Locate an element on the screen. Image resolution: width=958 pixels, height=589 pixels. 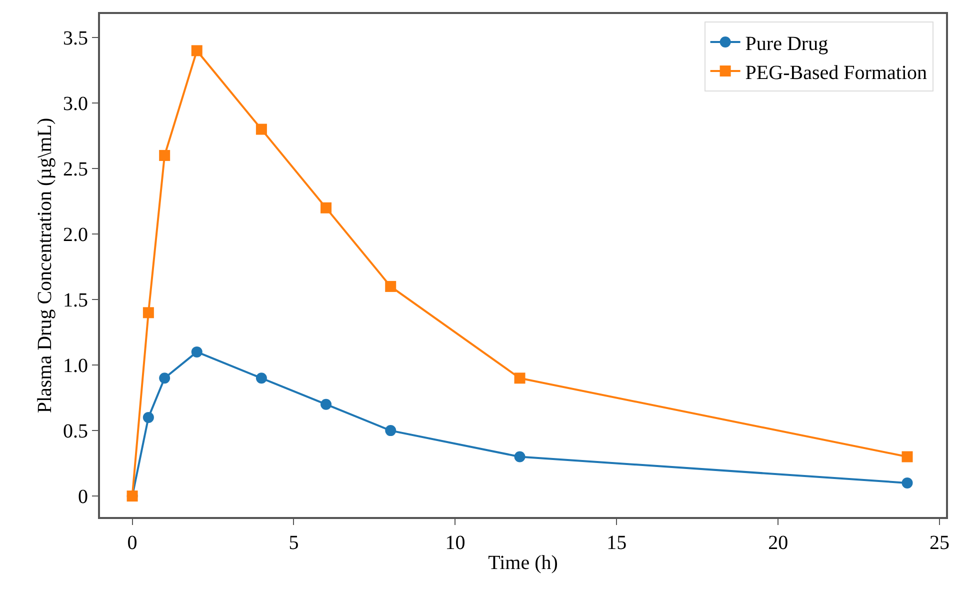
x-tick-label: 15 is located at coordinates (616, 543).